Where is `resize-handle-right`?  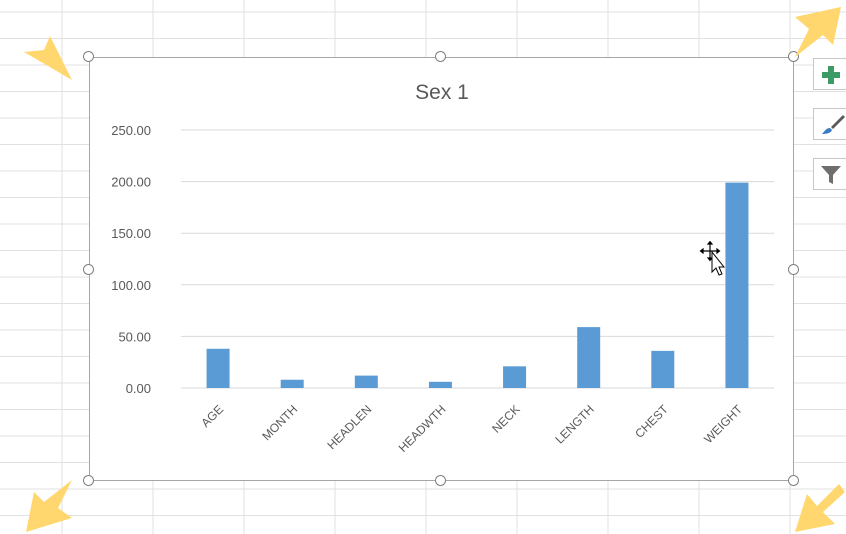
resize-handle-right is located at coordinates (793, 269).